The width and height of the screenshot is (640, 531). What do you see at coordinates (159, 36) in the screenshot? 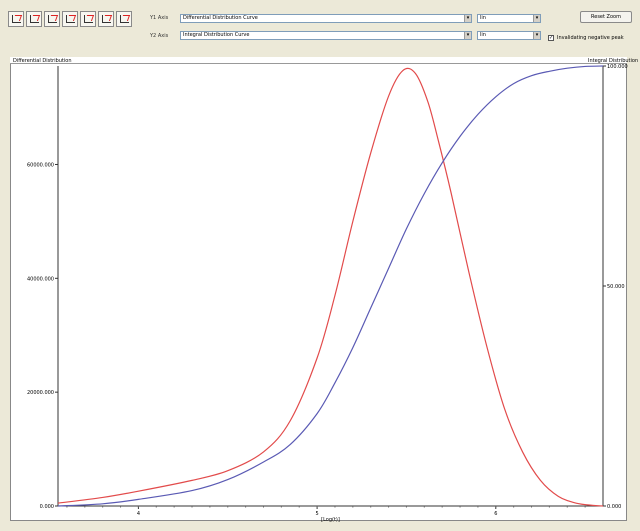
I see `y2-axis-label: Y2 Axis` at bounding box center [159, 36].